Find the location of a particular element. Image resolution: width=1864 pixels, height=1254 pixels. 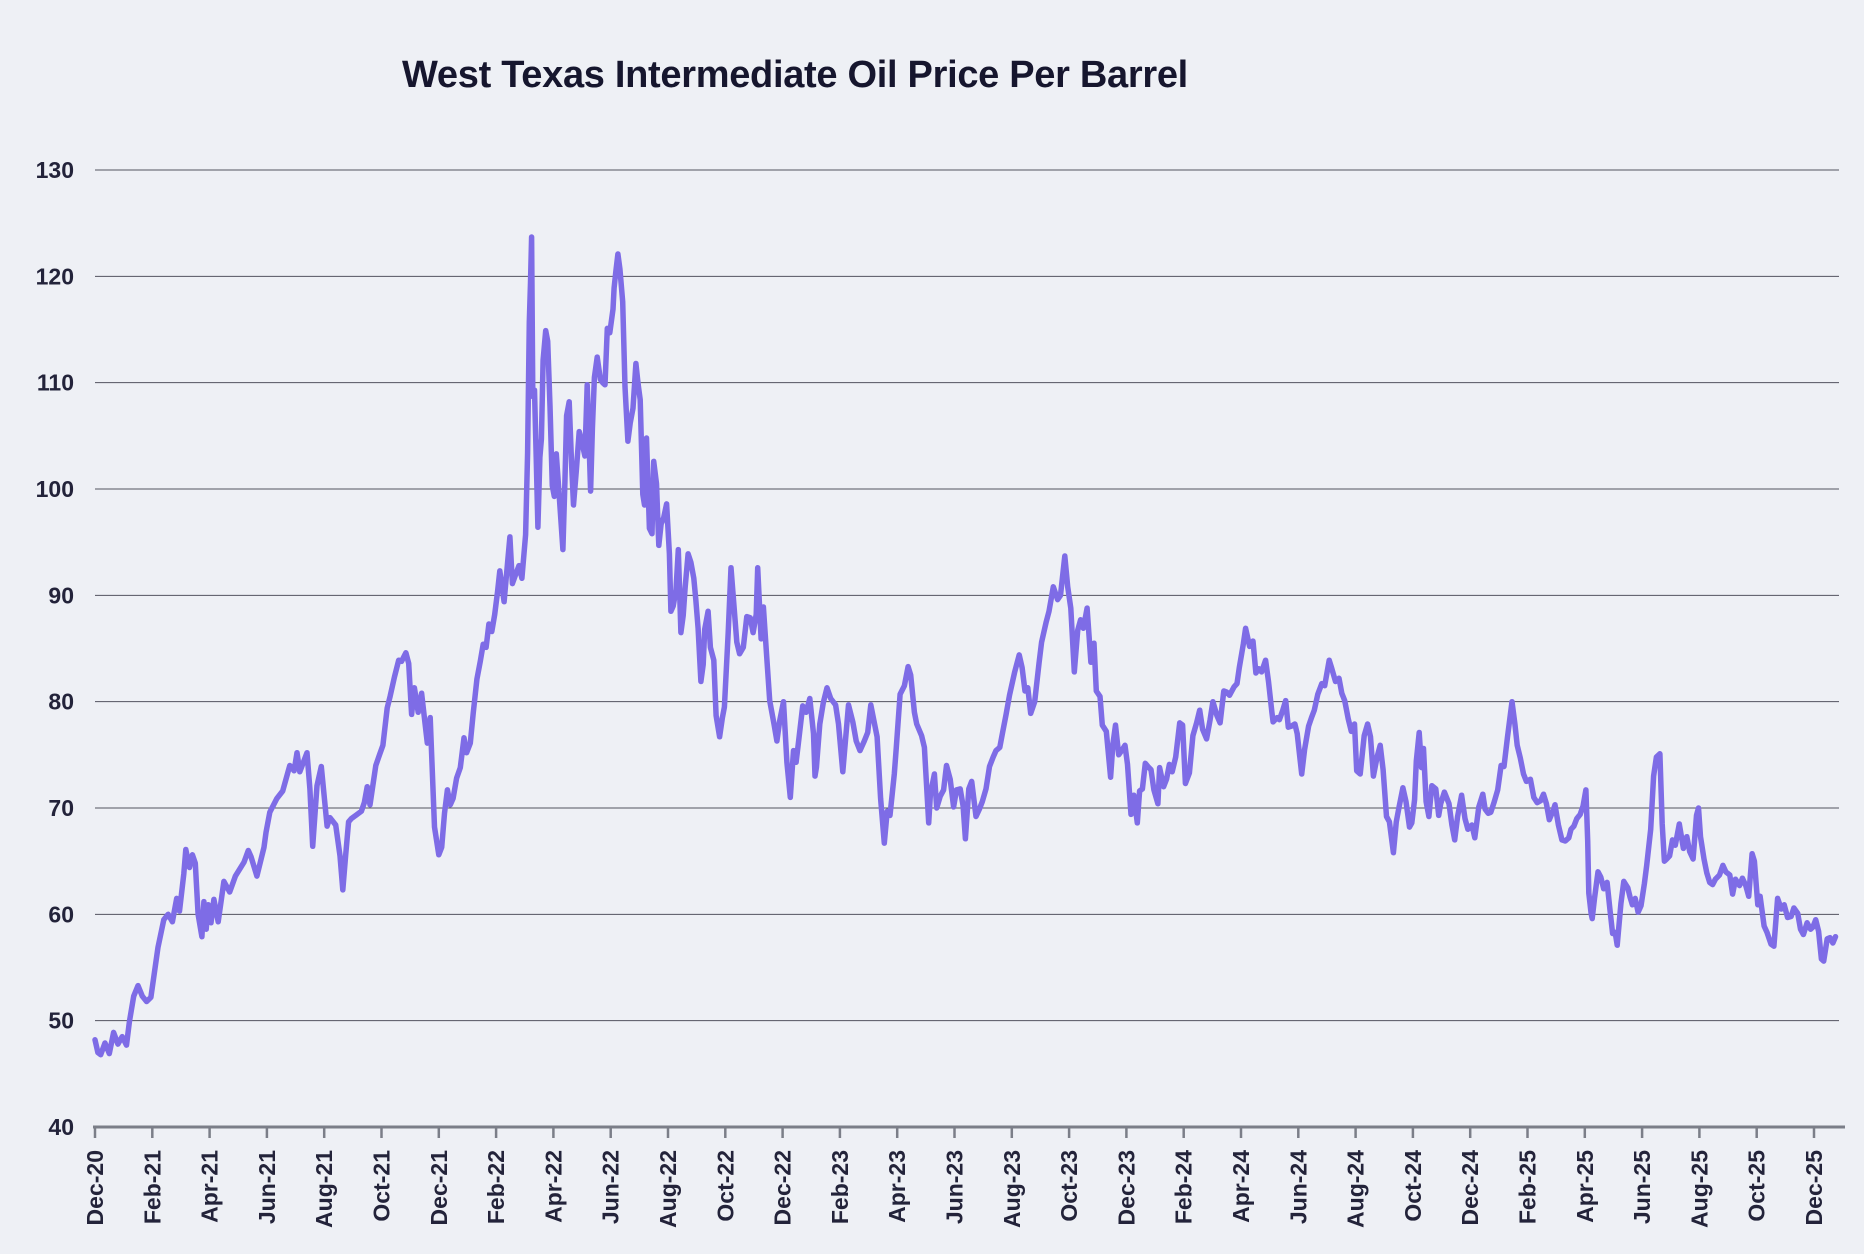

x-tick-label-Dec-21: Dec-21 is located at coordinates (439, 1188).